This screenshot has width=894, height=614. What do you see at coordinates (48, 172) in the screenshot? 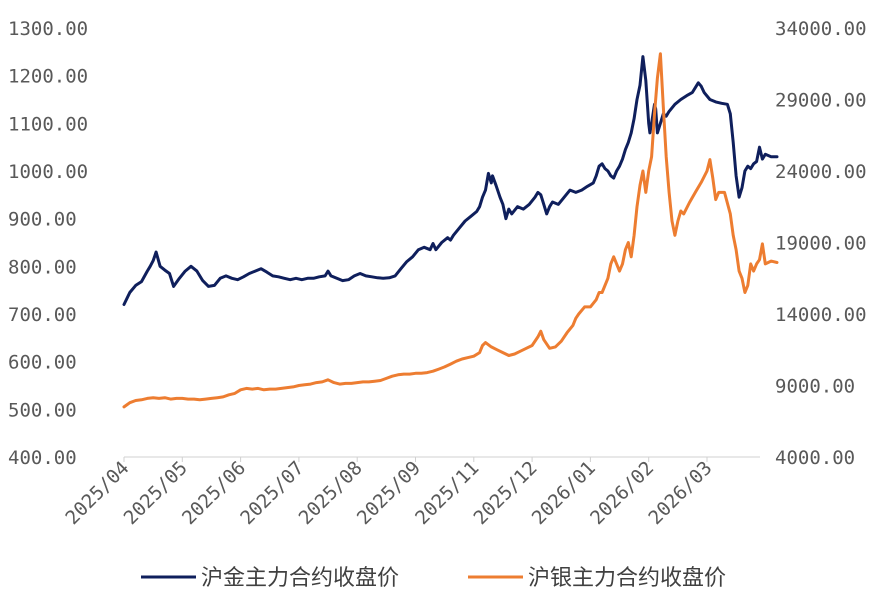
I see `left-axis-tick-label: 1000.00` at bounding box center [48, 172].